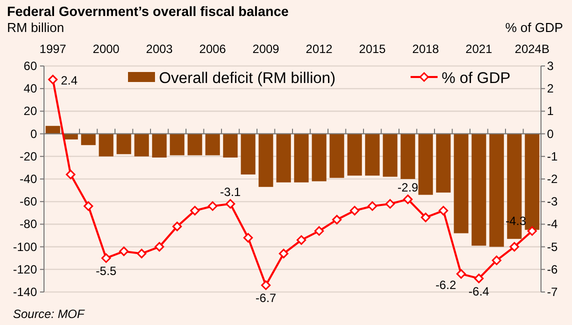 This screenshot has height=325, width=572. What do you see at coordinates (148, 11) in the screenshot?
I see `chart-title: Federal Government’s overall fiscal balance` at bounding box center [148, 11].